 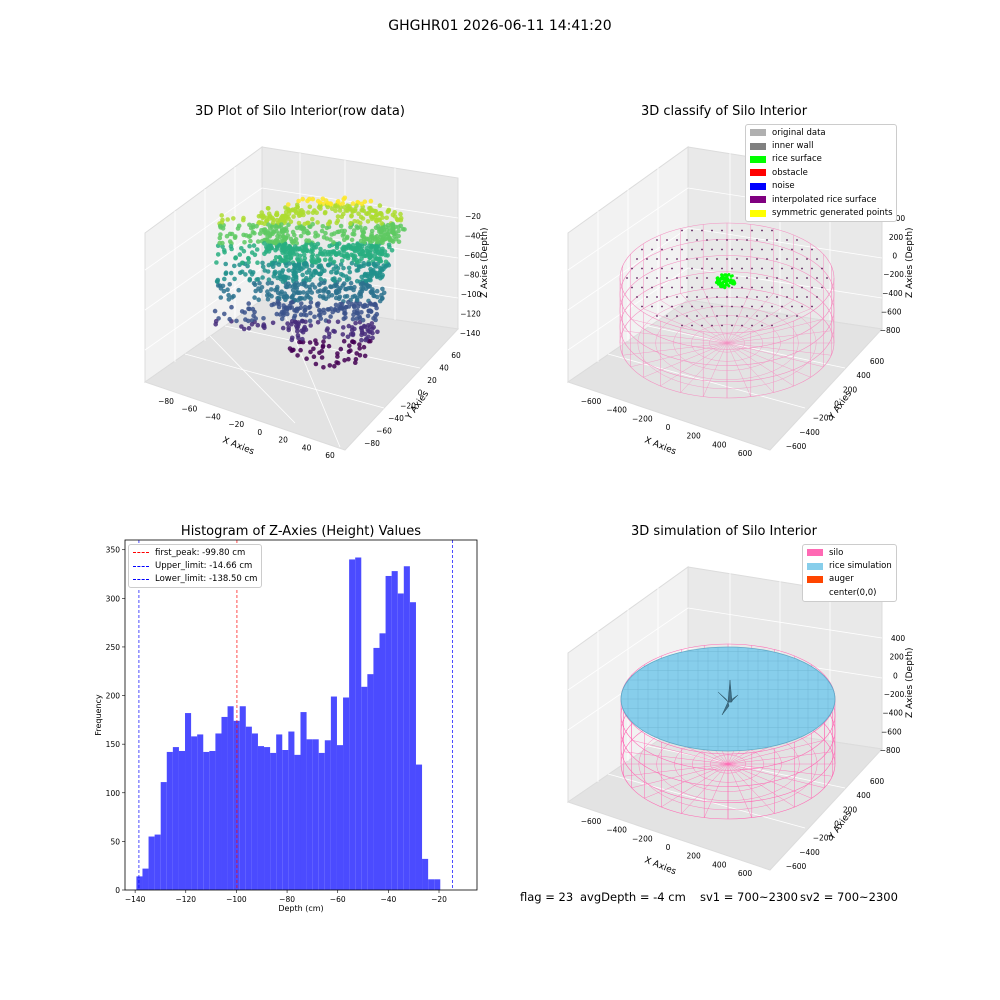 What do you see at coordinates (372, 443) in the screenshot?
I see `raw-y-tick: −80` at bounding box center [372, 443].